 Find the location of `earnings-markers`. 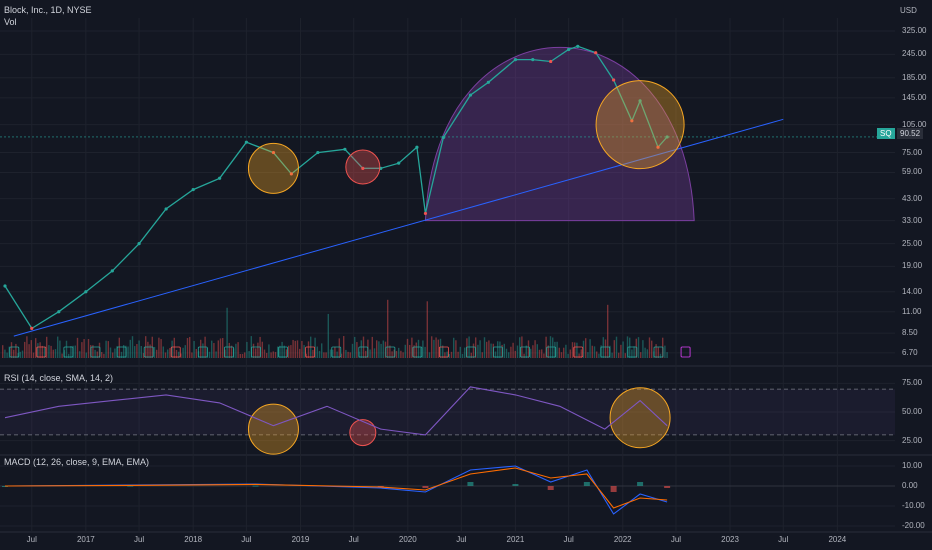

earnings-markers is located at coordinates (350, 352).